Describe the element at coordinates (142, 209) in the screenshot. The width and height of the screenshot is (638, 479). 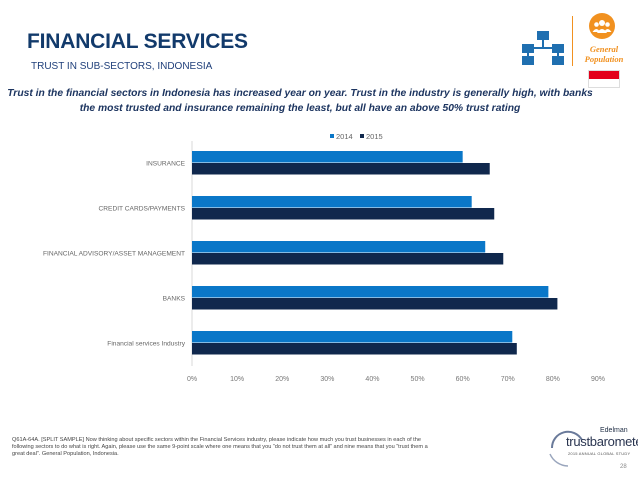
I see `category-label: CREDIT CARDS/PAYMENTS` at that location.